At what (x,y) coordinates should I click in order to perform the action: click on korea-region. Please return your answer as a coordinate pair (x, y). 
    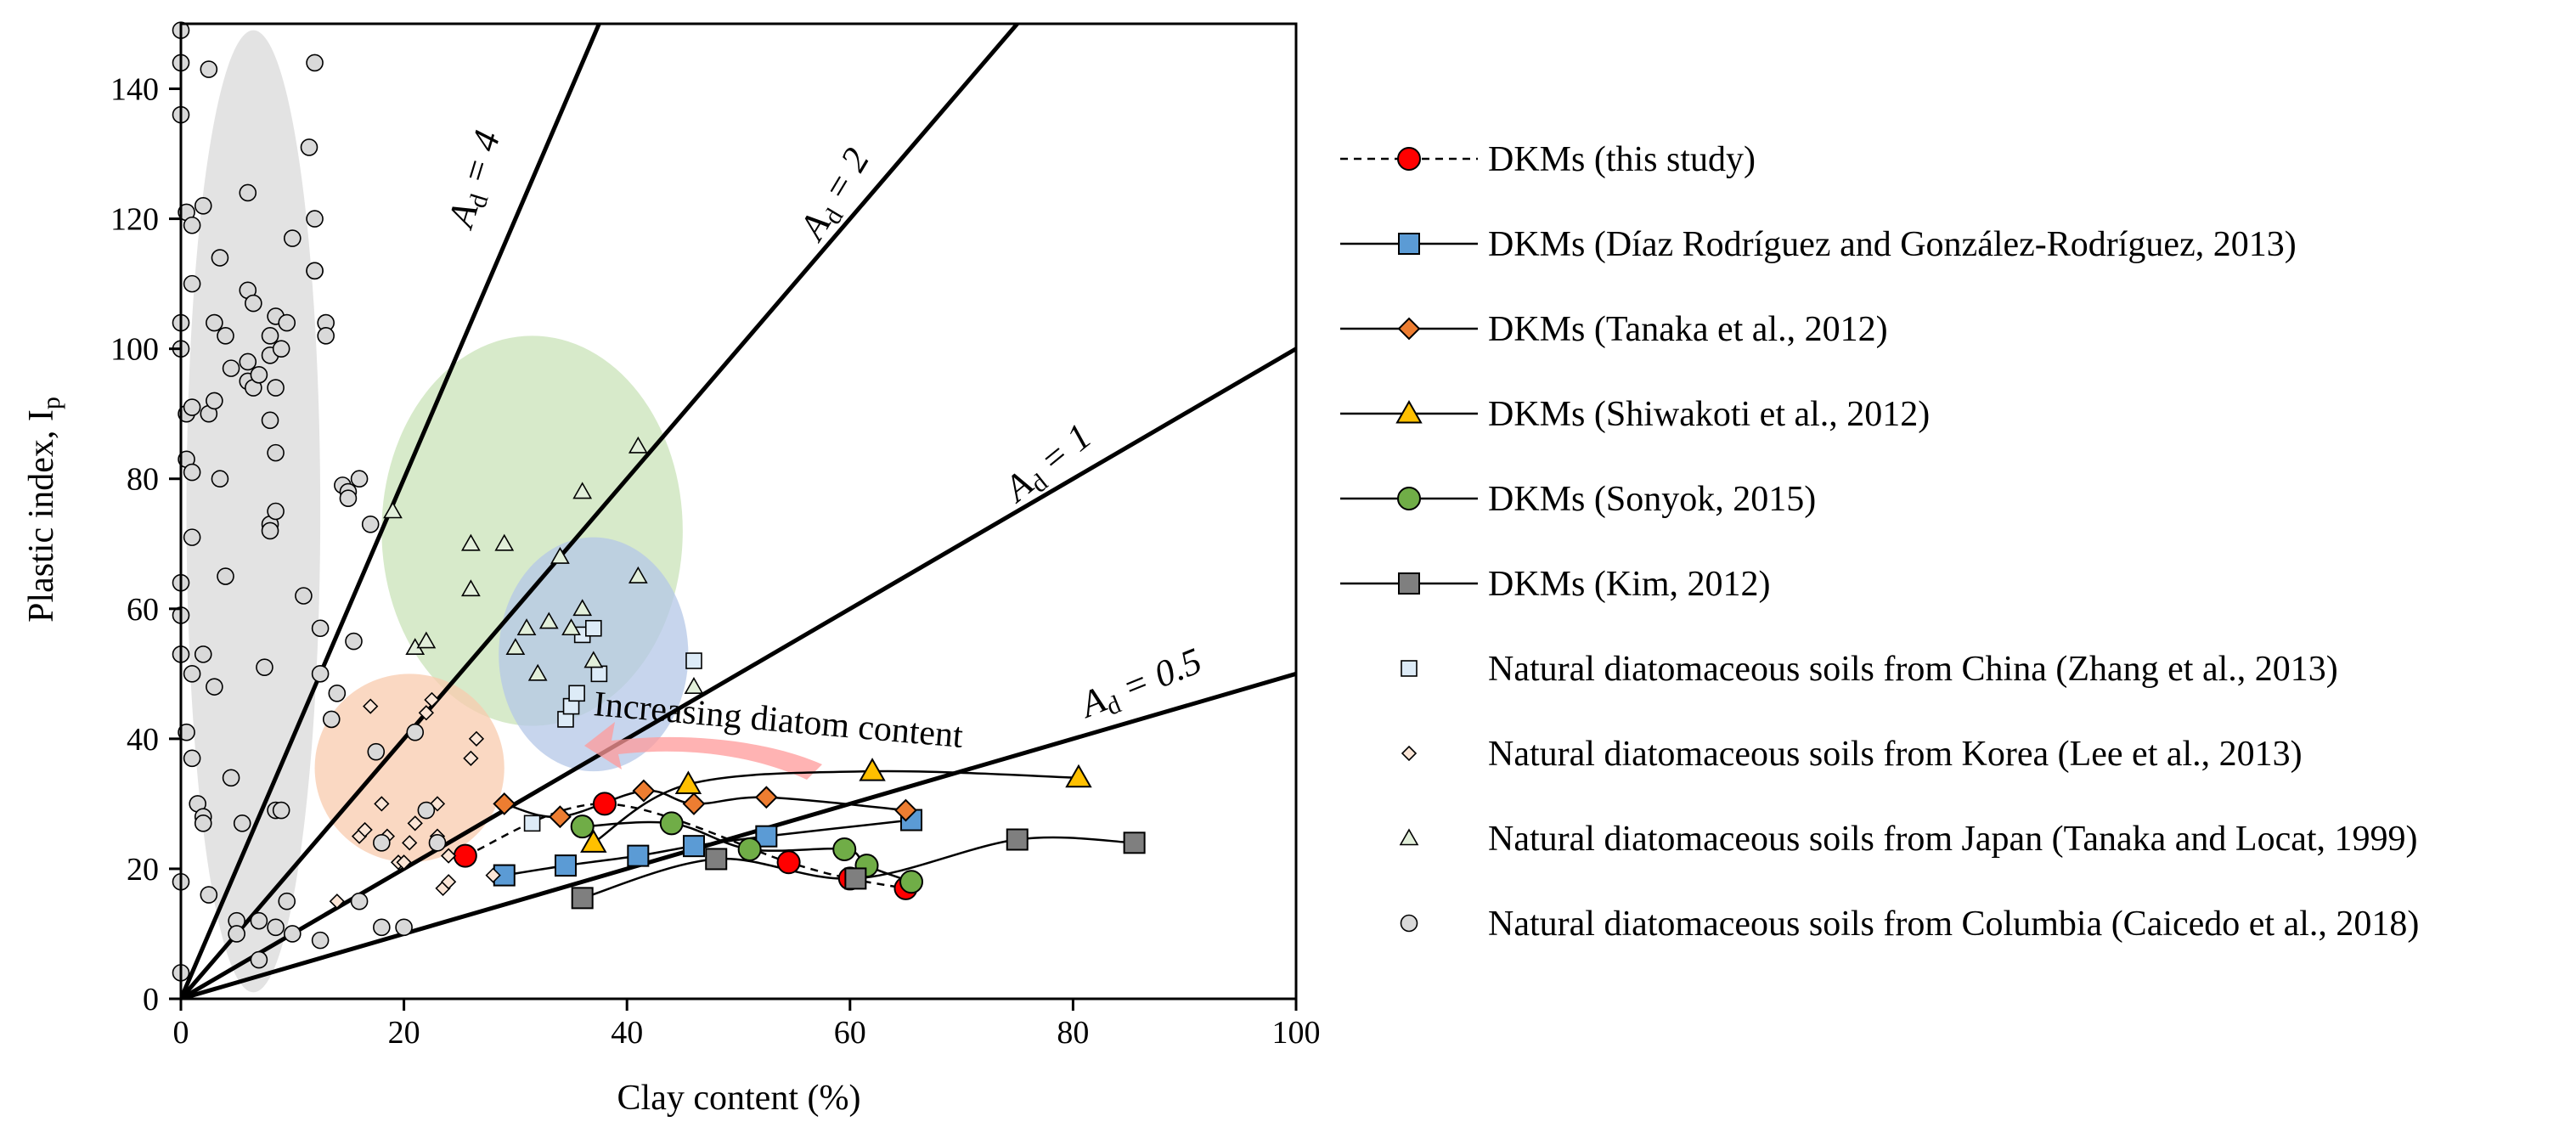
    Looking at the image, I should click on (409, 768).